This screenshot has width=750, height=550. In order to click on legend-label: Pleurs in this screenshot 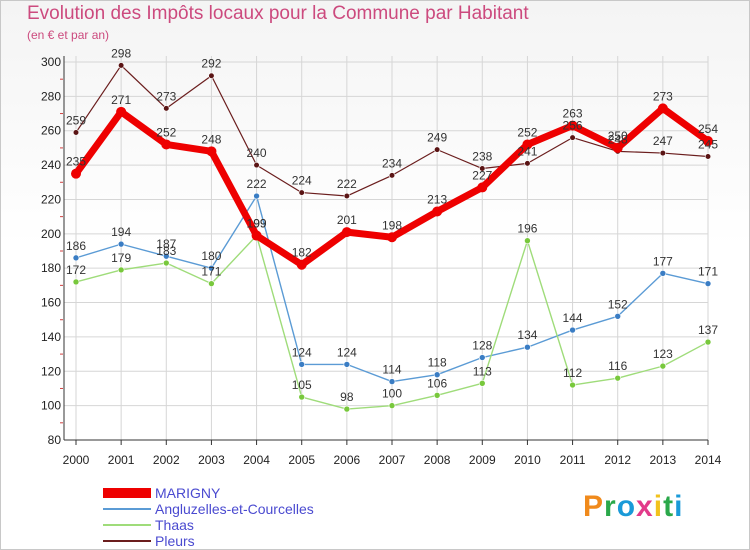, I will do `click(175, 541)`.